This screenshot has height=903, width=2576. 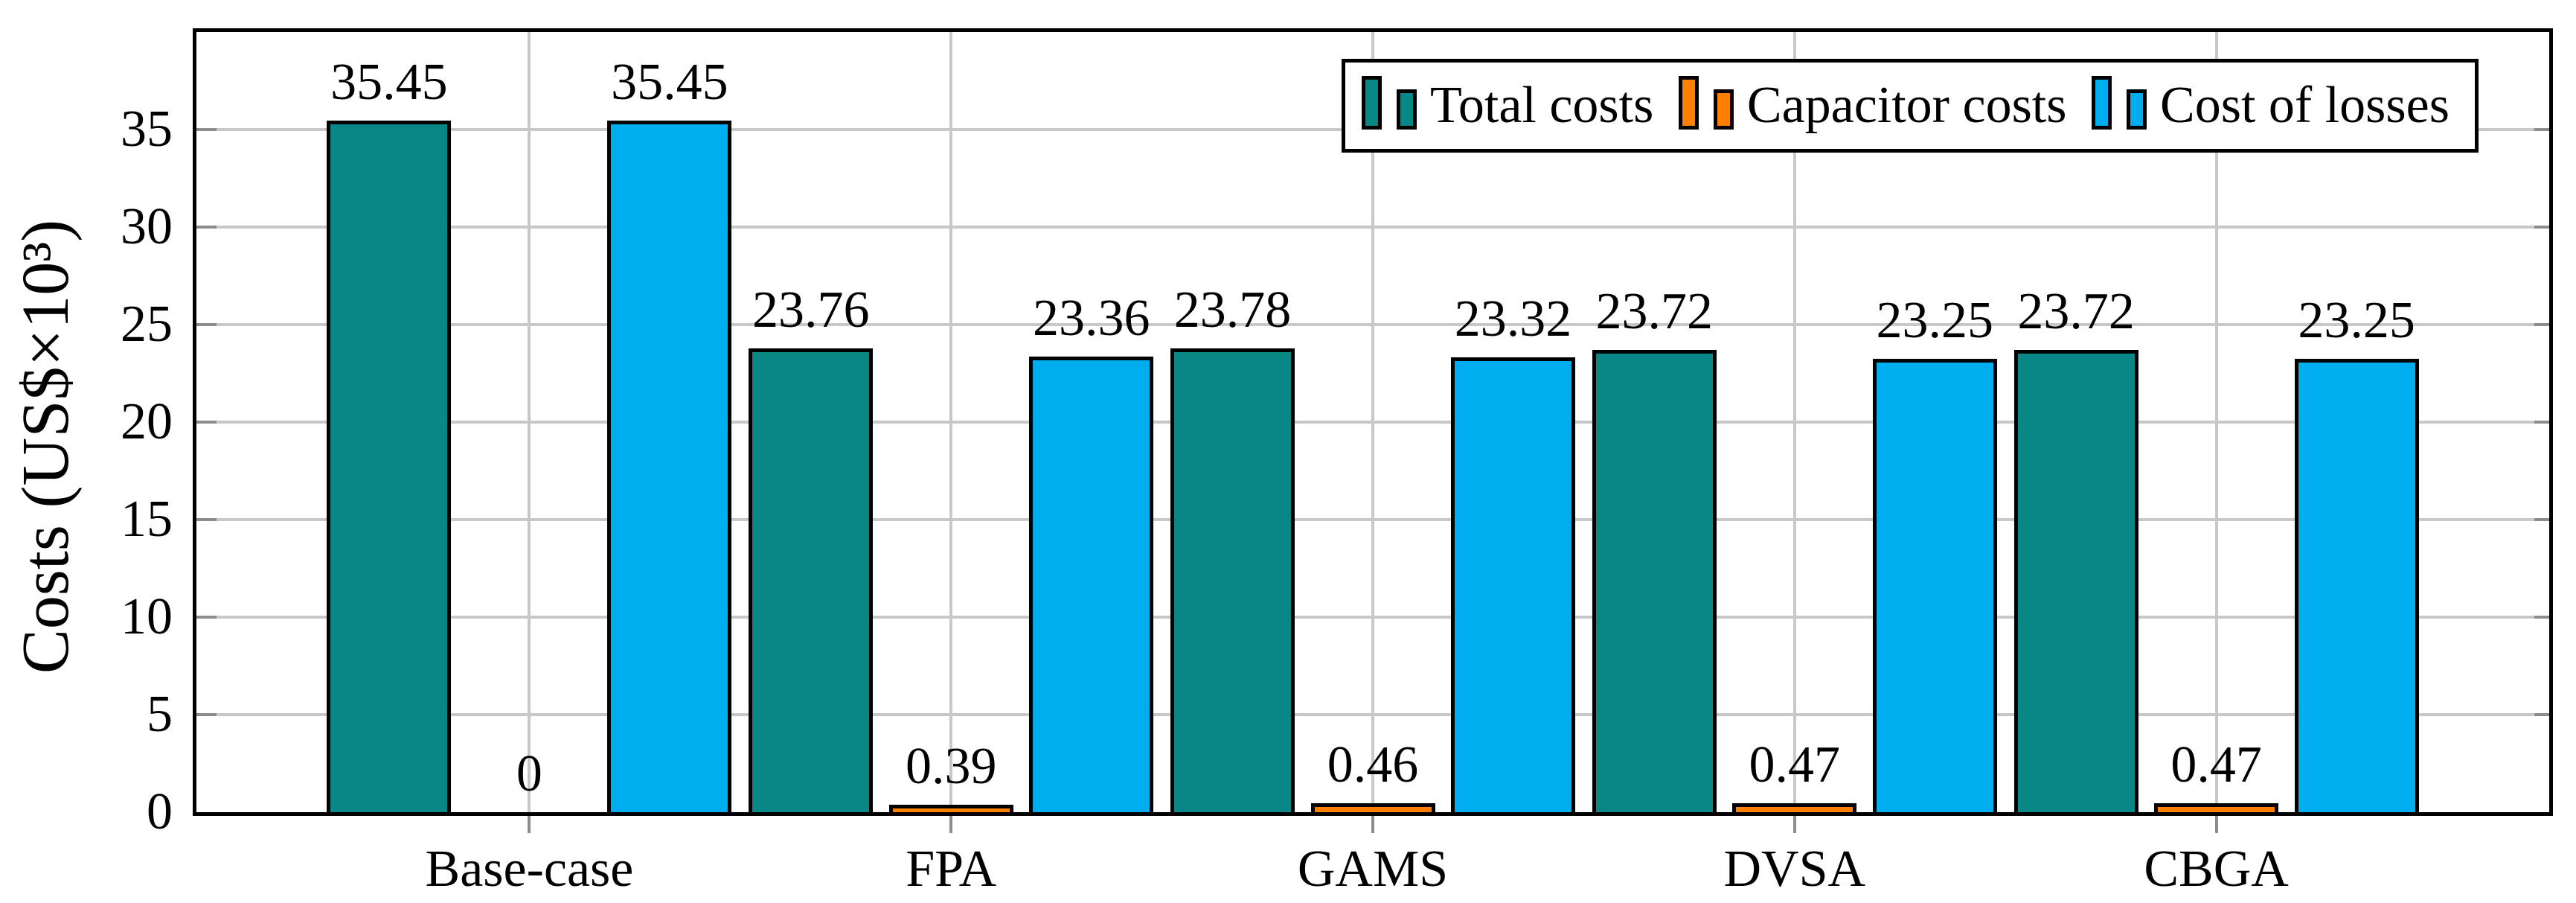 What do you see at coordinates (1907, 105) in the screenshot?
I see `legend-label-capacitor-costs: Capacitor costs` at bounding box center [1907, 105].